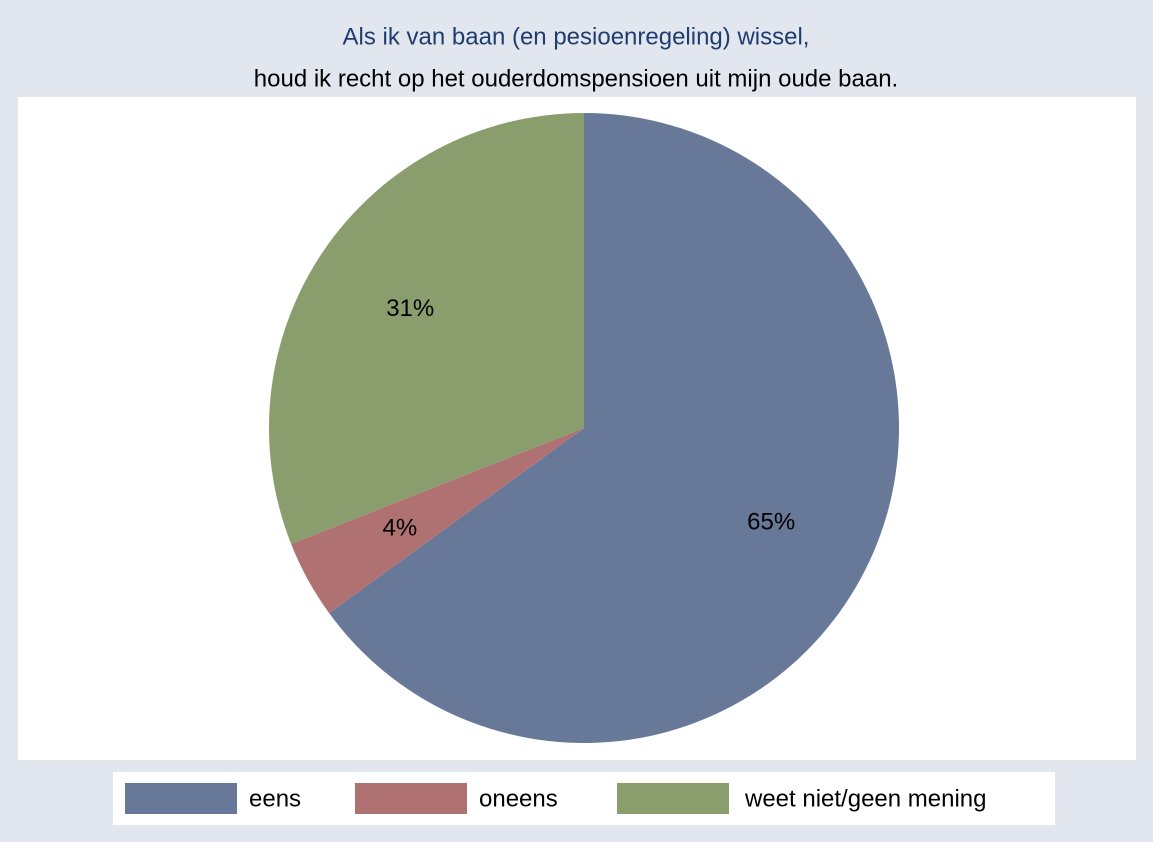 This screenshot has width=1153, height=842. What do you see at coordinates (275, 798) in the screenshot?
I see `legend-label: eens` at bounding box center [275, 798].